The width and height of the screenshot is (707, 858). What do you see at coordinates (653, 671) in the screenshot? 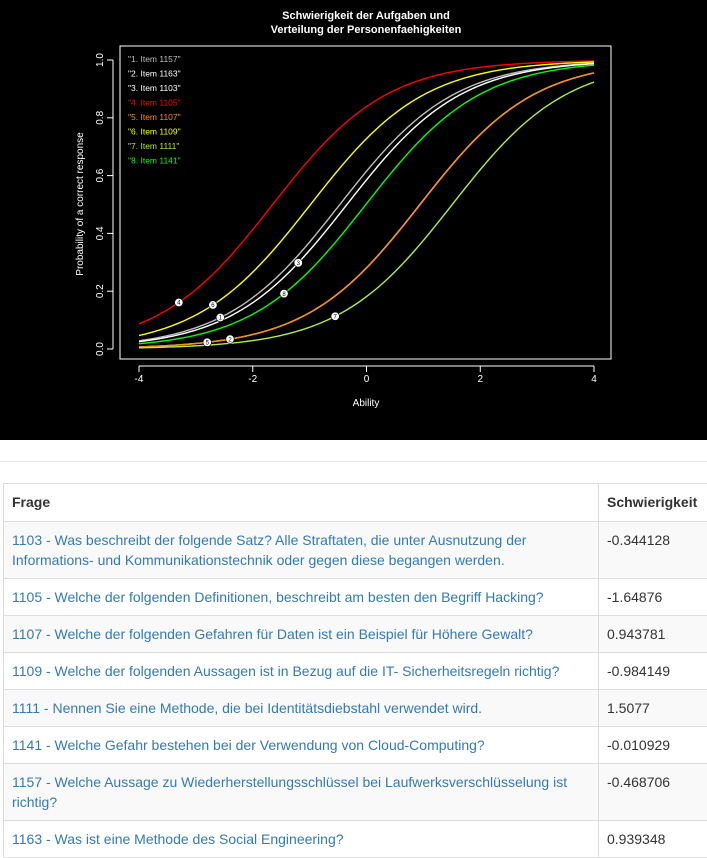
I see `difficulty-value: -0.984149` at bounding box center [653, 671].